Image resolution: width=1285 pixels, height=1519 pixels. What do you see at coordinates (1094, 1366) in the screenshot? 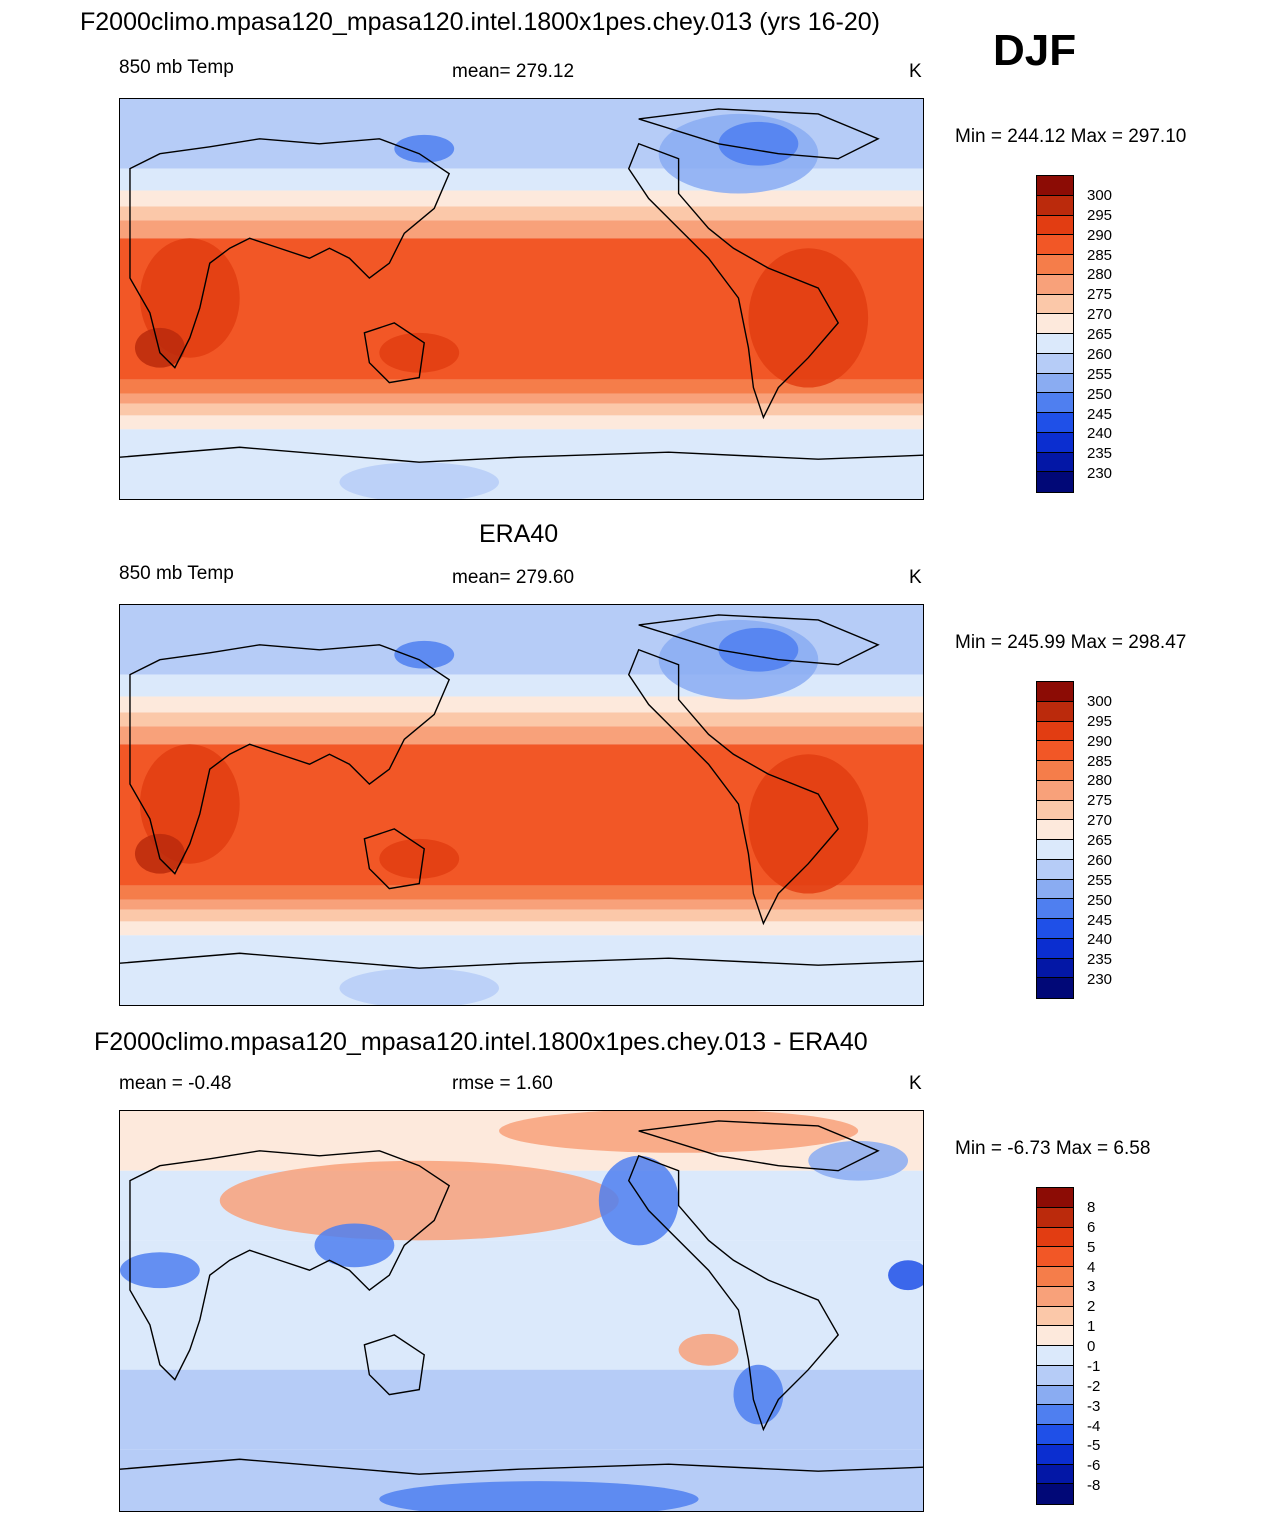
I see `legend-label: -1` at bounding box center [1094, 1366].